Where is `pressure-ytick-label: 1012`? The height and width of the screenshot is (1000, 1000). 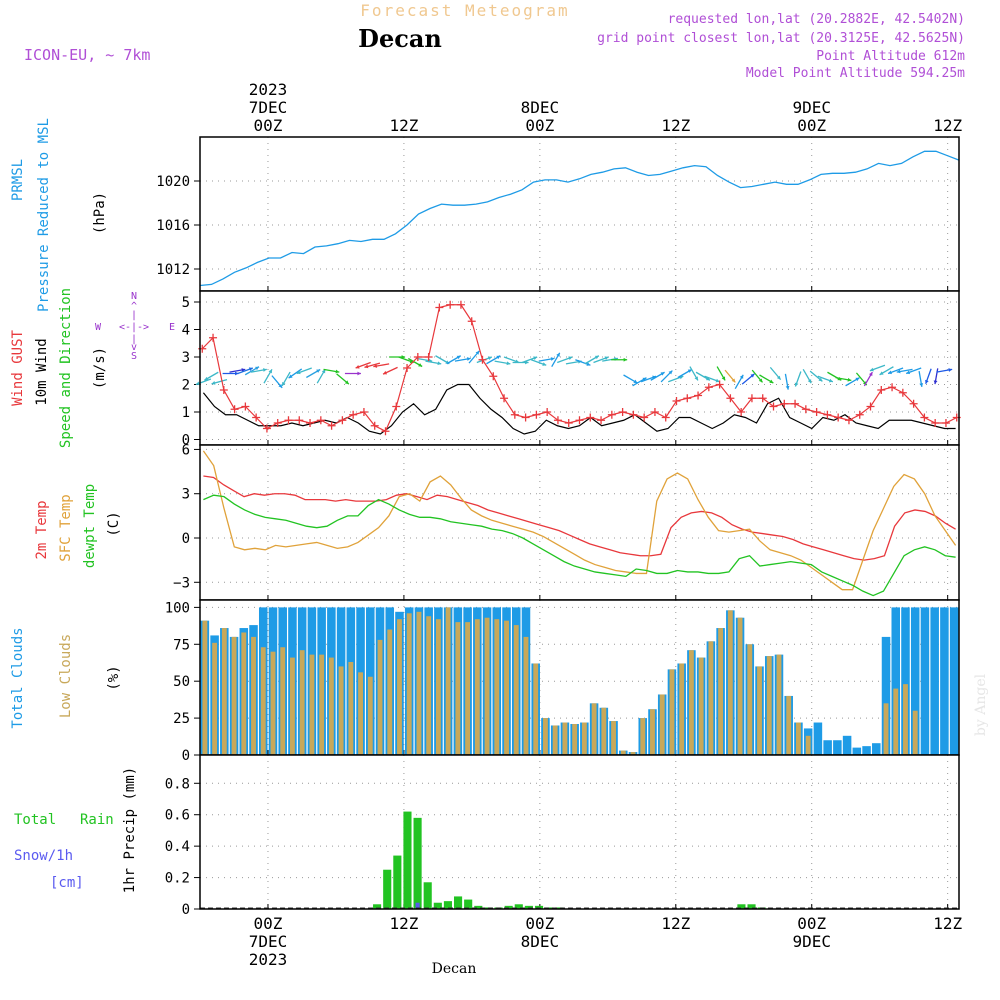
pressure-ytick-label: 1012 is located at coordinates (173, 270).